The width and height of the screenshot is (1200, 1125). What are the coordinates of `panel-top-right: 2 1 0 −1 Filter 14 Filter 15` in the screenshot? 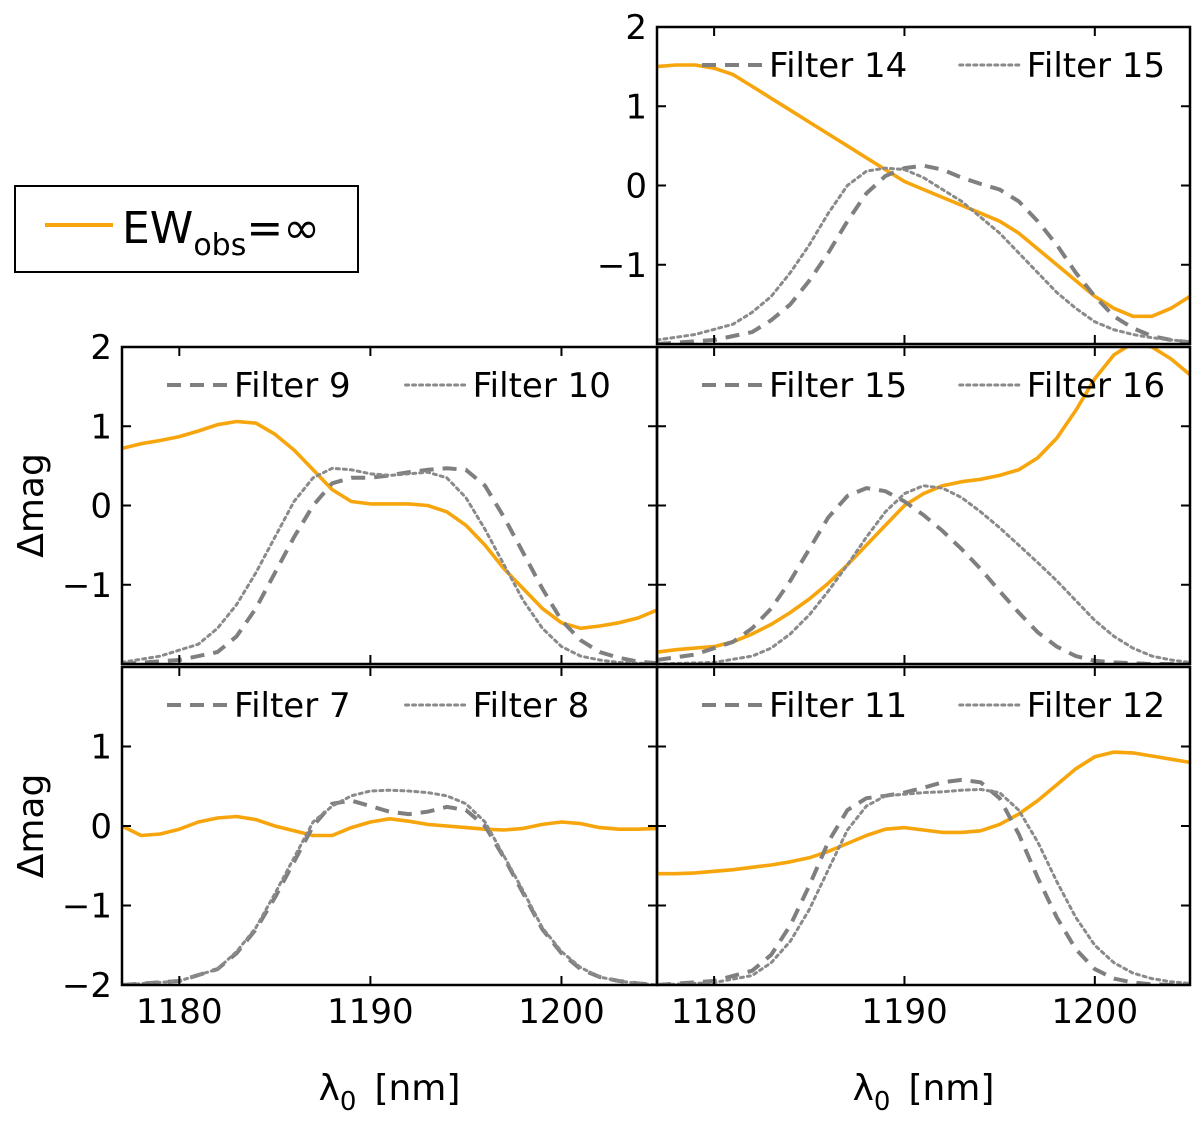 It's located at (894, 177).